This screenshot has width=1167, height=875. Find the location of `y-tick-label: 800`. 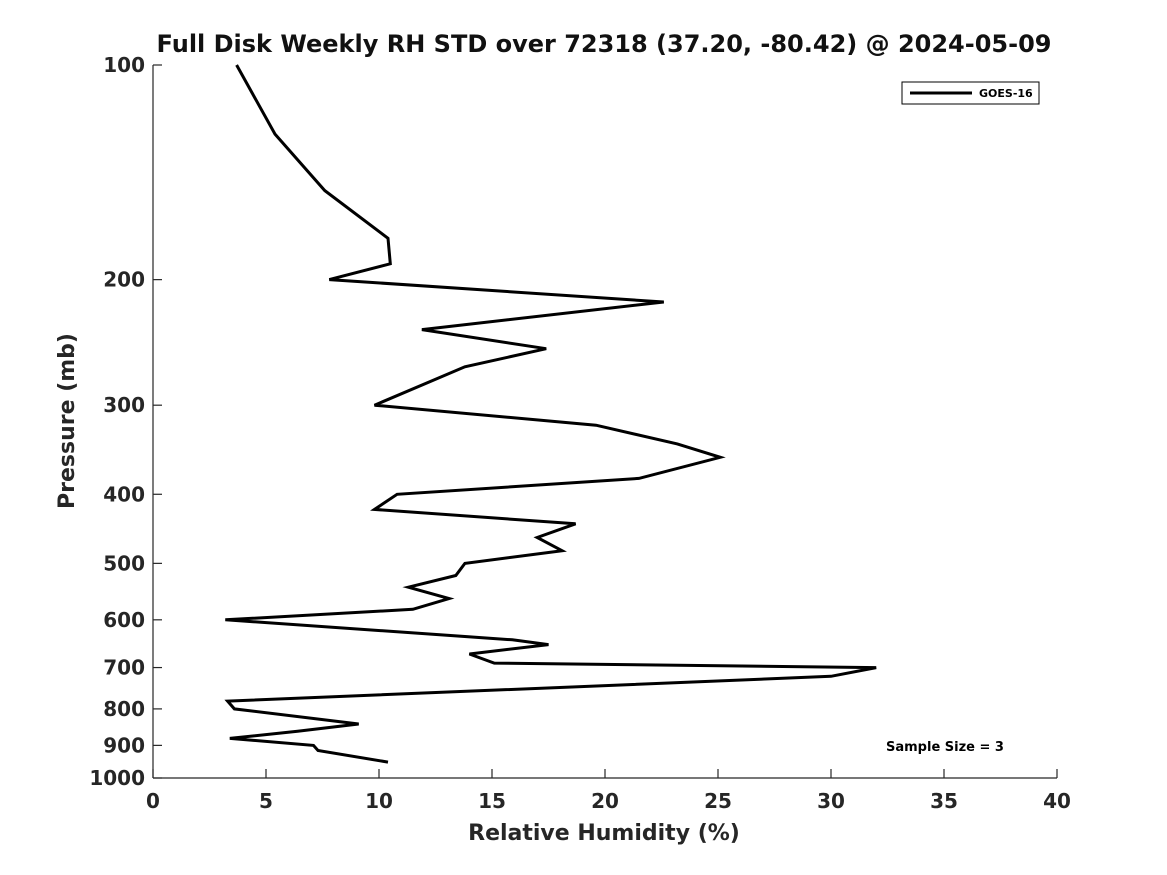

y-tick-label: 800 is located at coordinates (124, 709).